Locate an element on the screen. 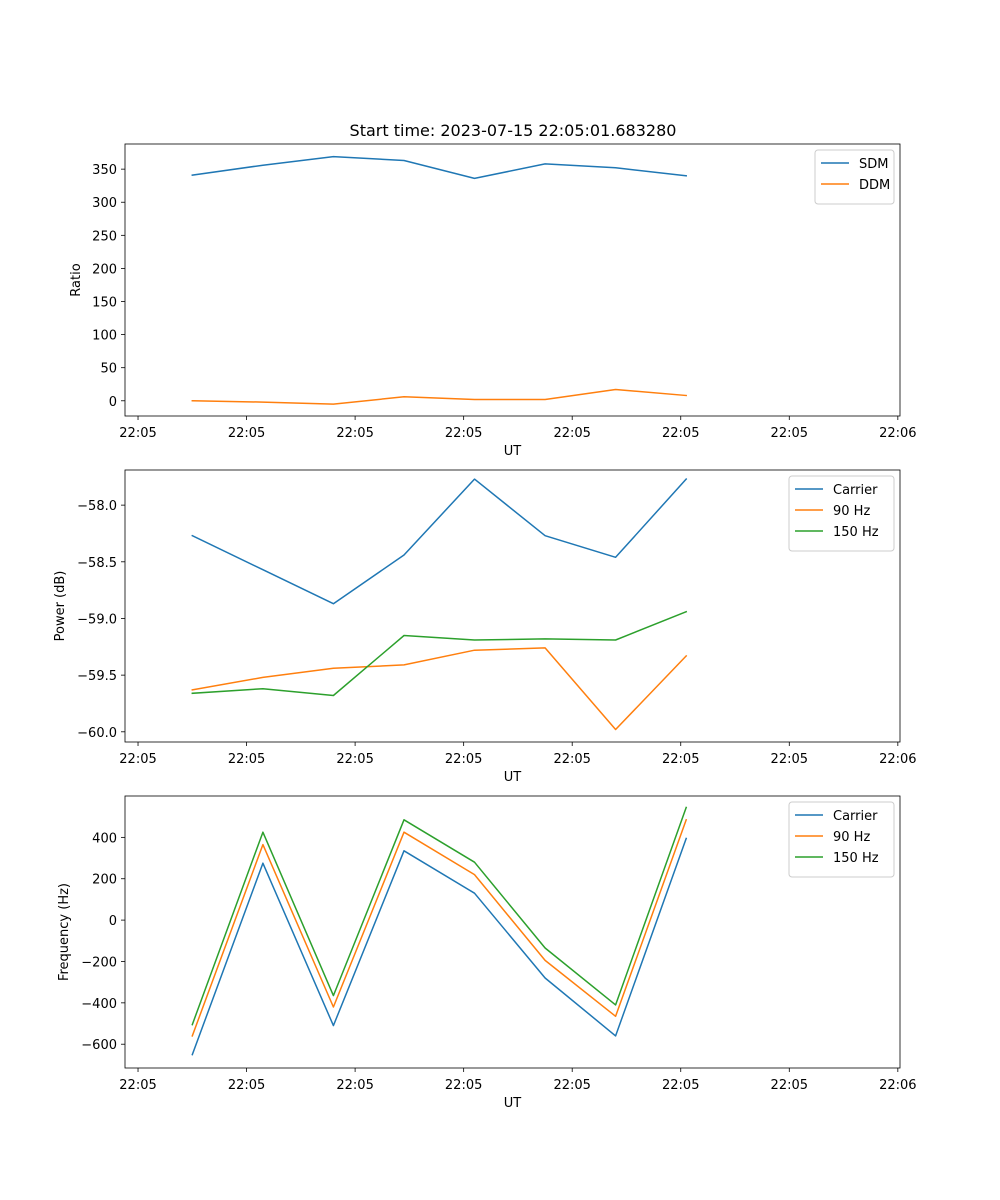 The width and height of the screenshot is (1000, 1200). y-tick-label: 50 is located at coordinates (108, 369).